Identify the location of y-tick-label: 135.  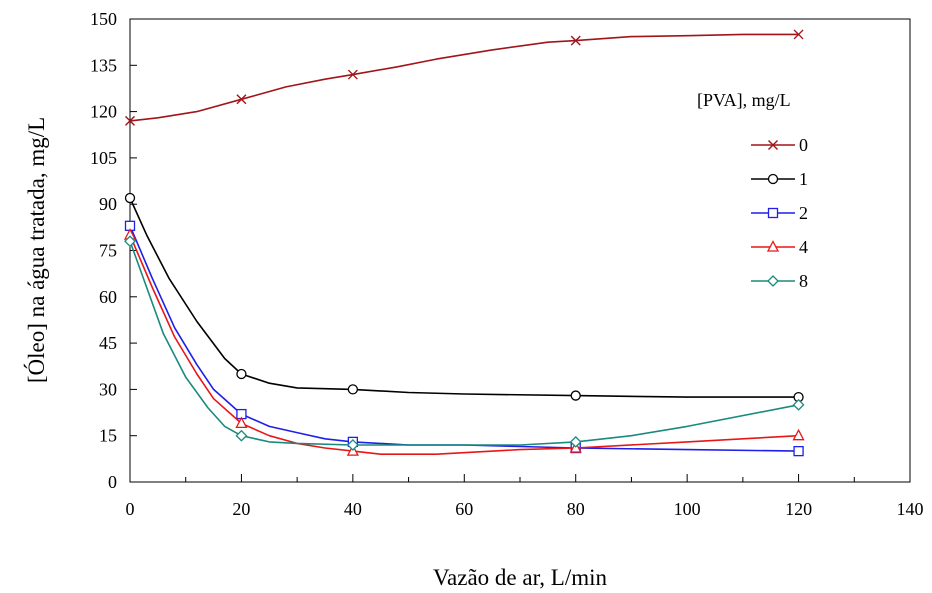
(103, 65).